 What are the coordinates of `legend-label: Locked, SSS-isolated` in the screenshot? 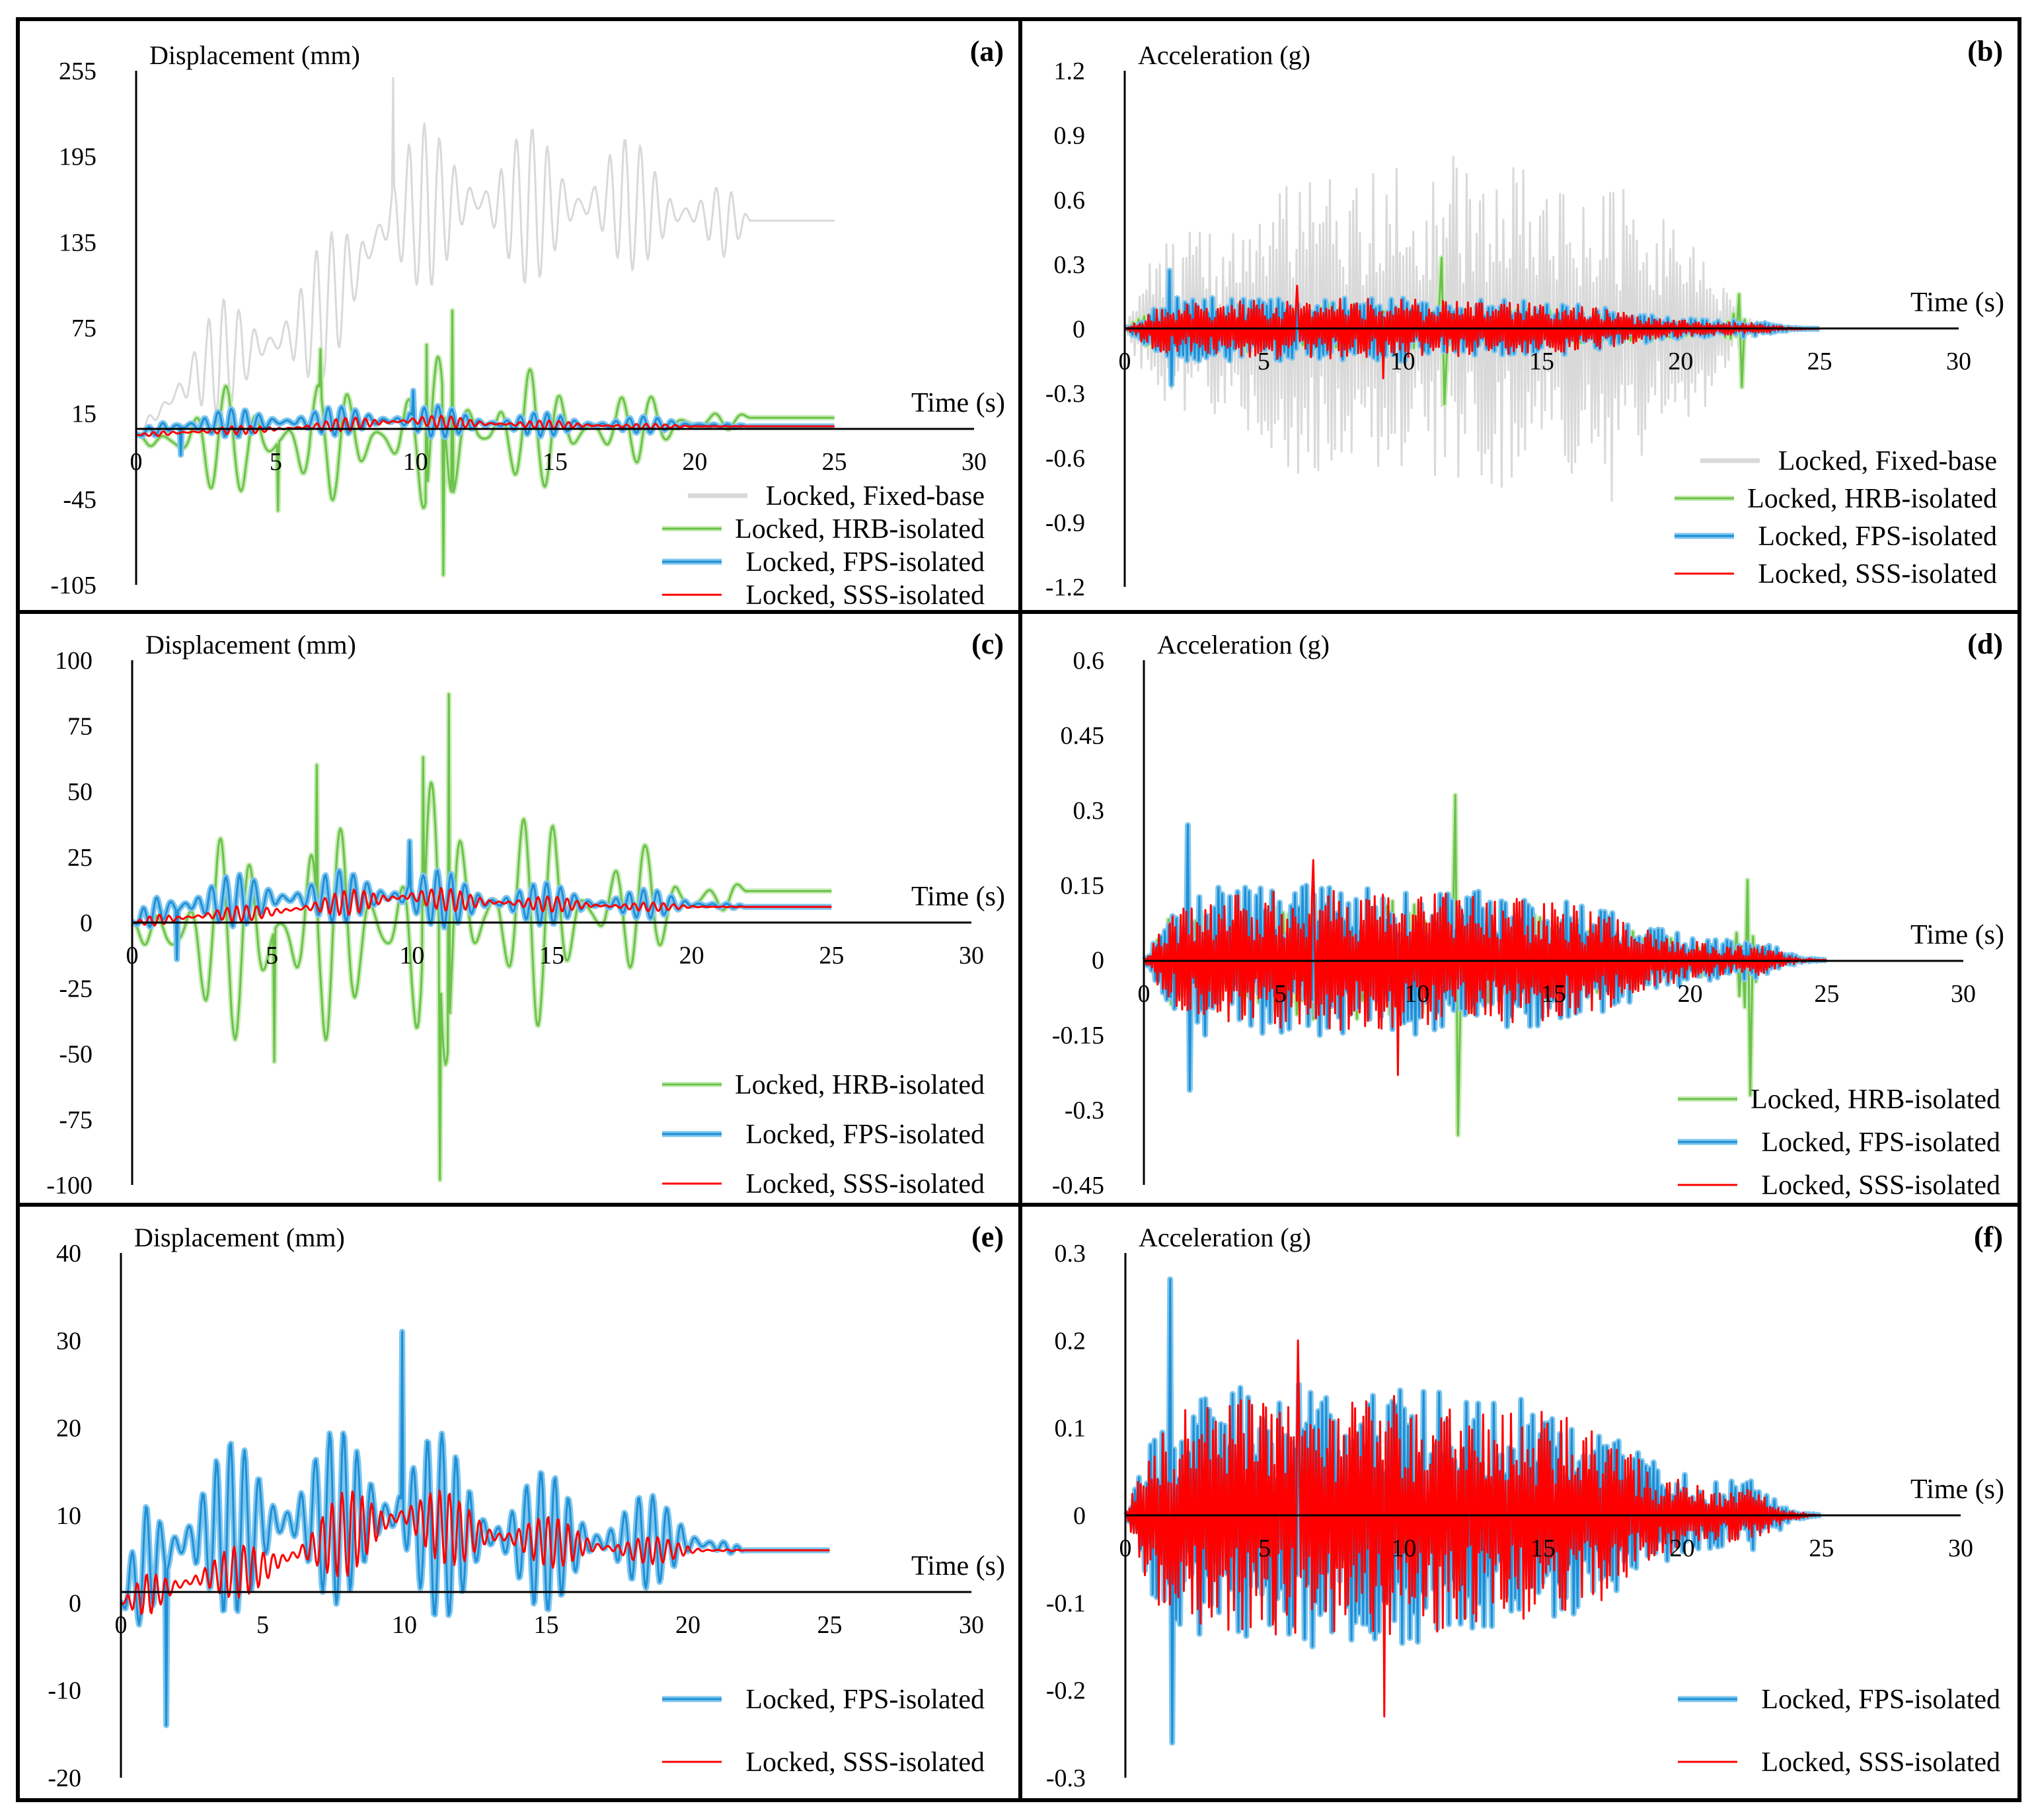 It's located at (1877, 574).